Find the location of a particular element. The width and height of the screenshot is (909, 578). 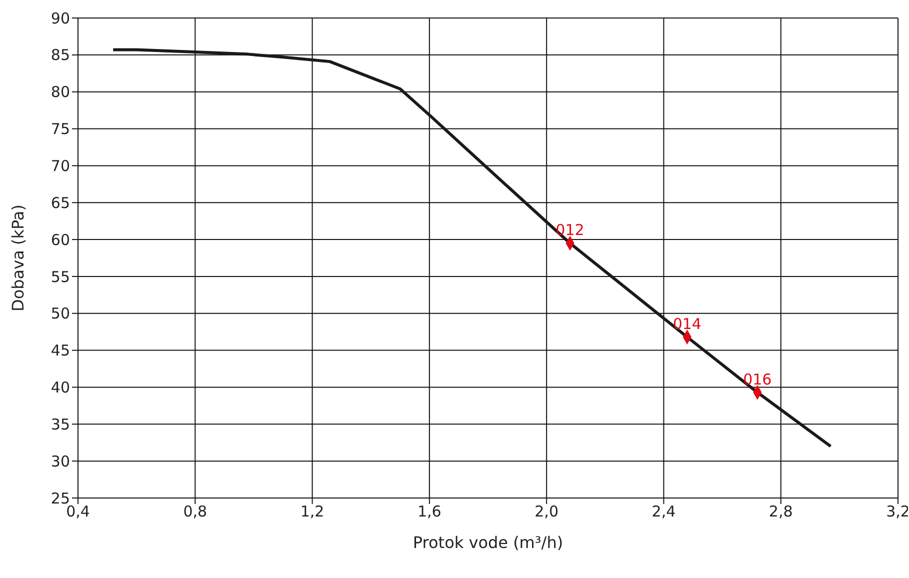

y-tick-label: 60 is located at coordinates (60, 239).